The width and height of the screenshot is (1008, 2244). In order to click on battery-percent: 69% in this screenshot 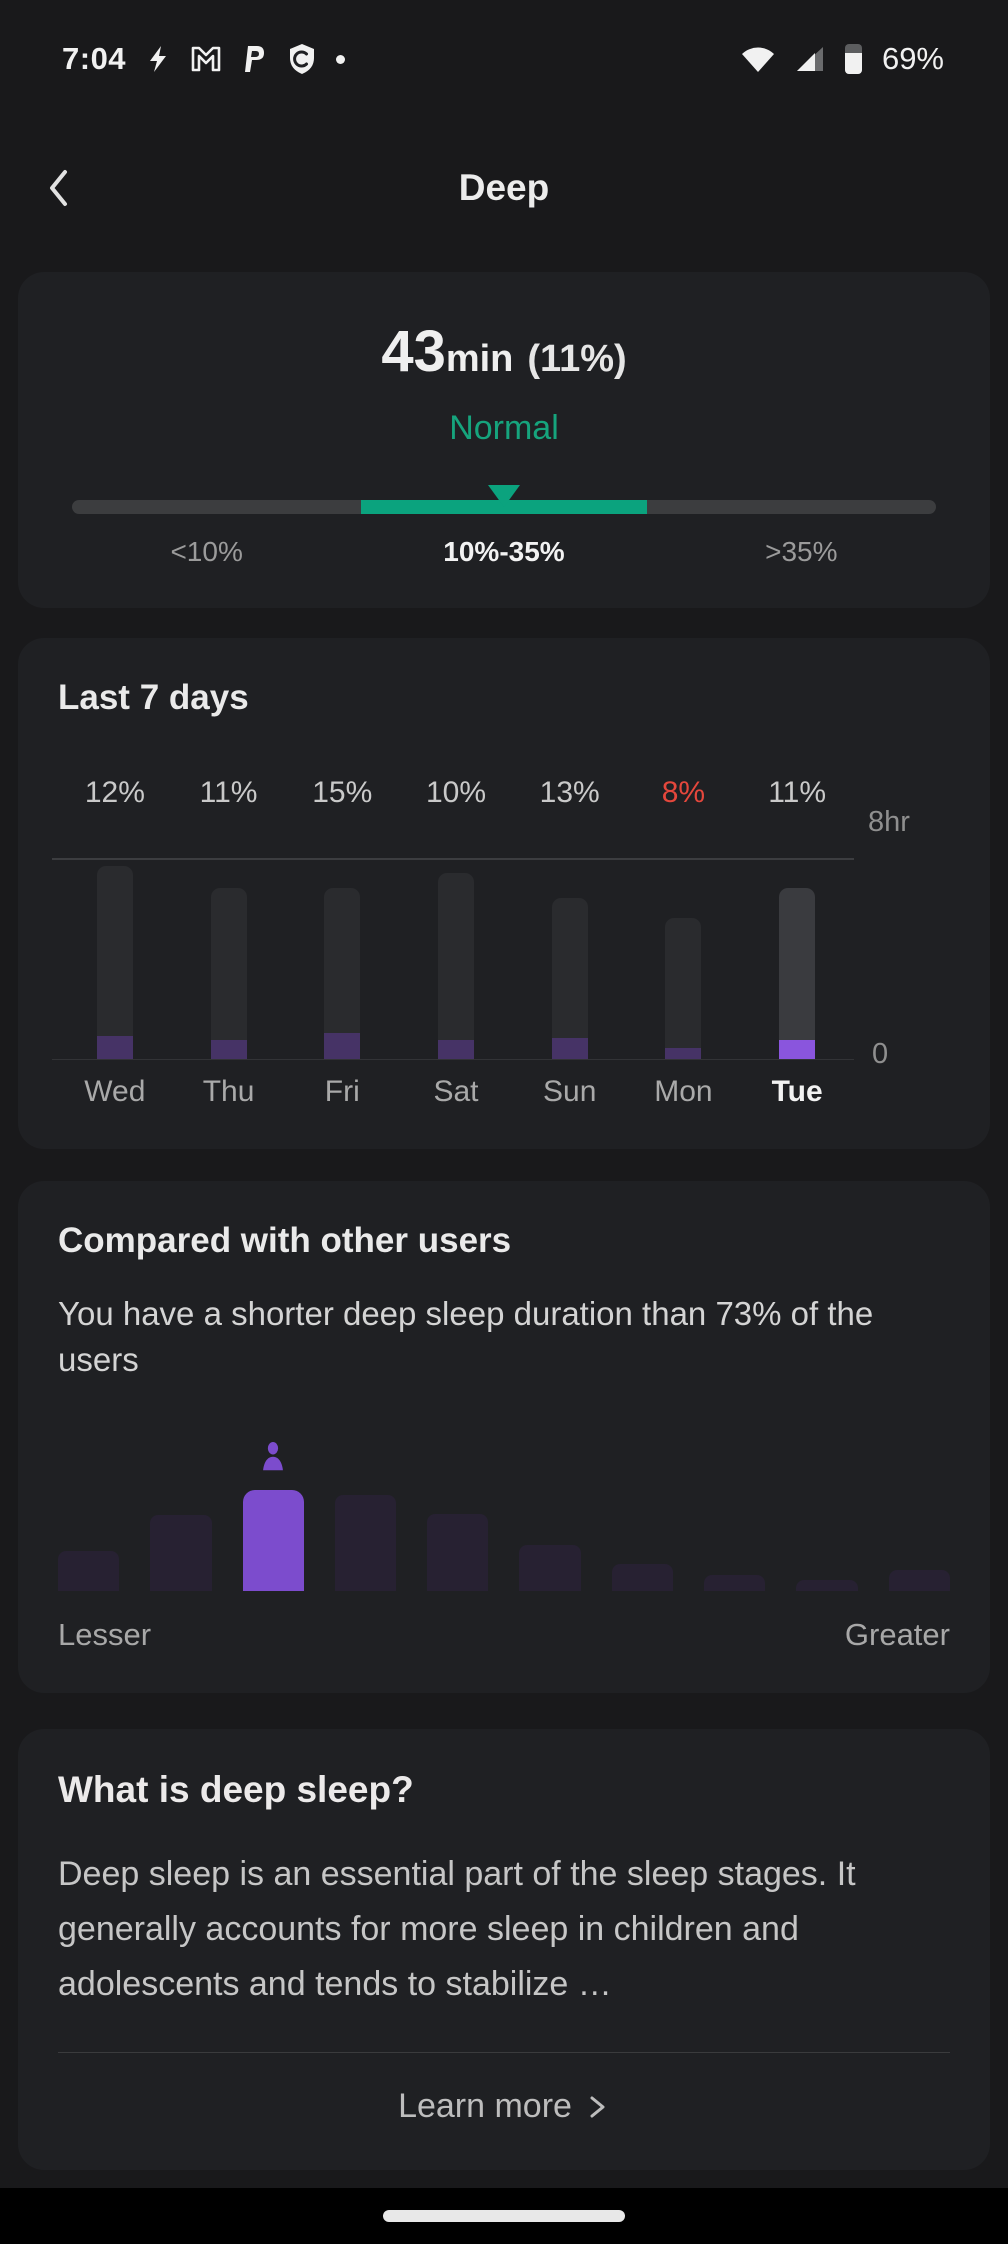, I will do `click(912, 58)`.